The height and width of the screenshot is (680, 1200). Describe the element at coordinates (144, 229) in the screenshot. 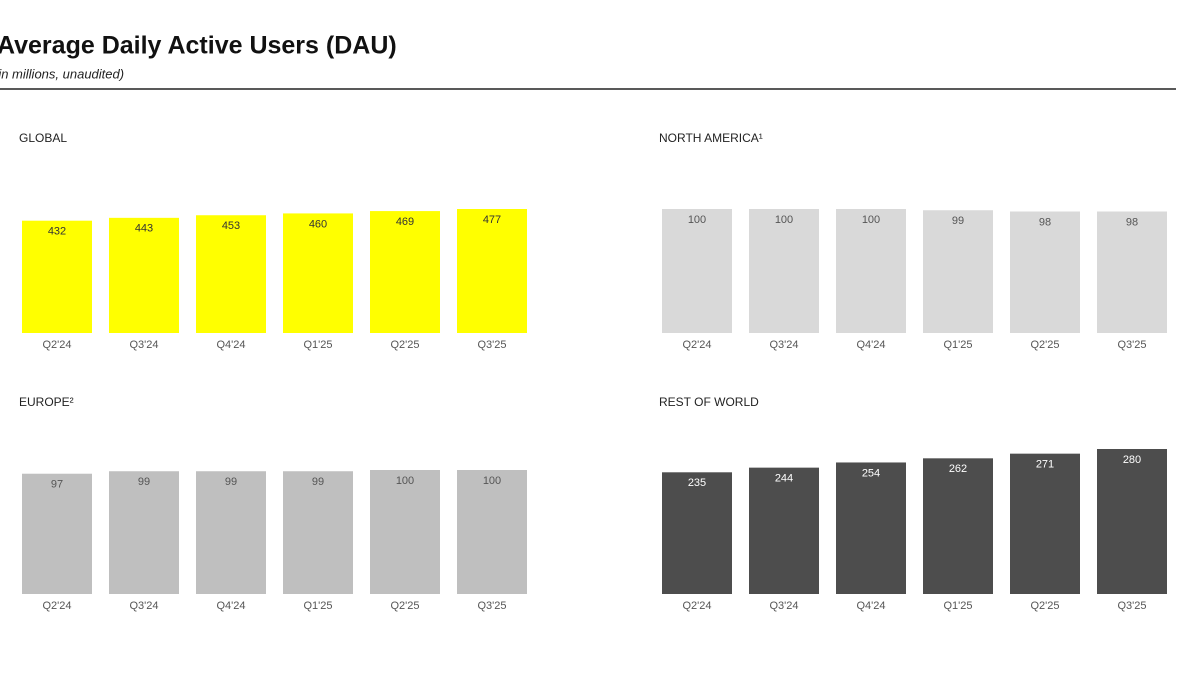

I see `value-label: 443` at that location.